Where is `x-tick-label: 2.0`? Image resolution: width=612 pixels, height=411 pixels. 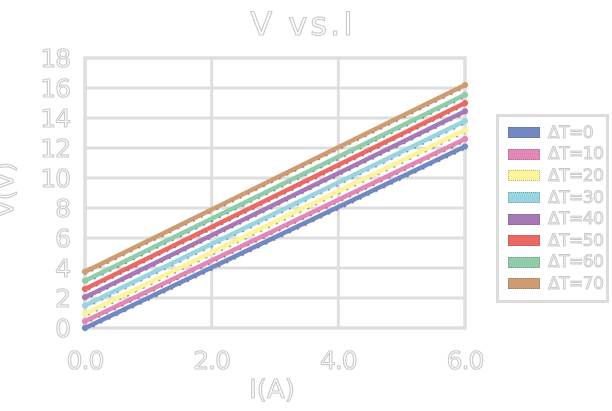
x-tick-label: 2.0 is located at coordinates (211, 360).